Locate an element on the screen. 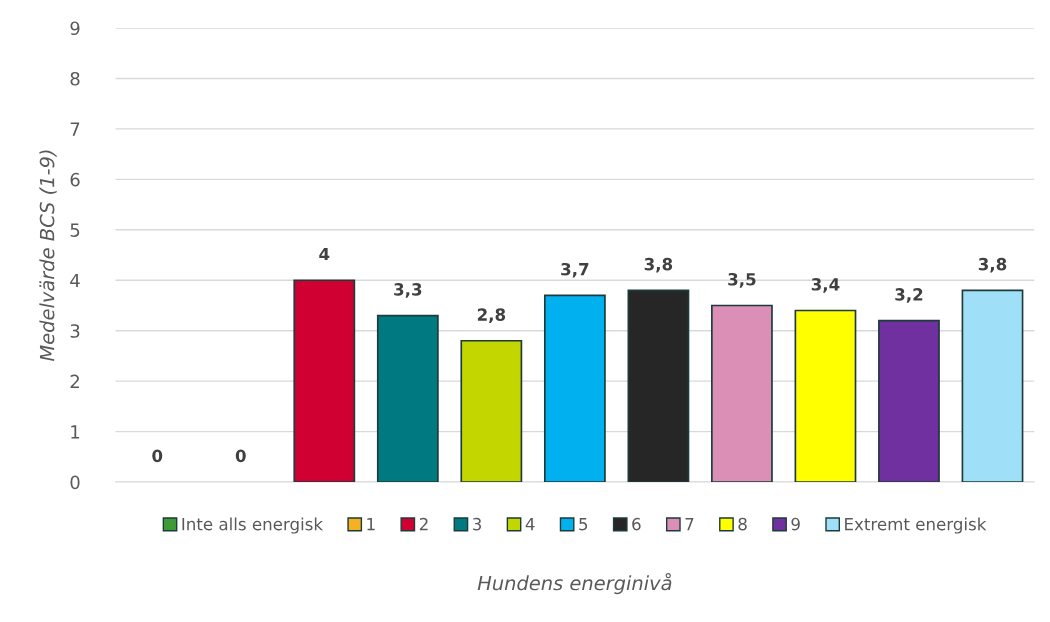 This screenshot has height=622, width=1050. x-axis-title: Hundens energinivå is located at coordinates (574, 584).